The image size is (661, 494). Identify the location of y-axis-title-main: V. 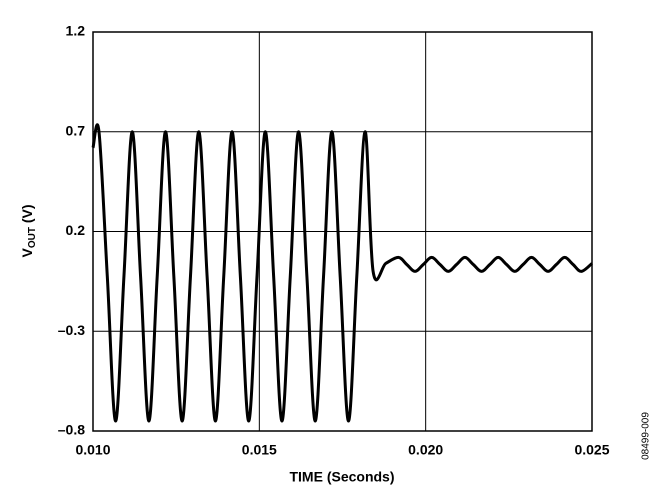
(27, 253).